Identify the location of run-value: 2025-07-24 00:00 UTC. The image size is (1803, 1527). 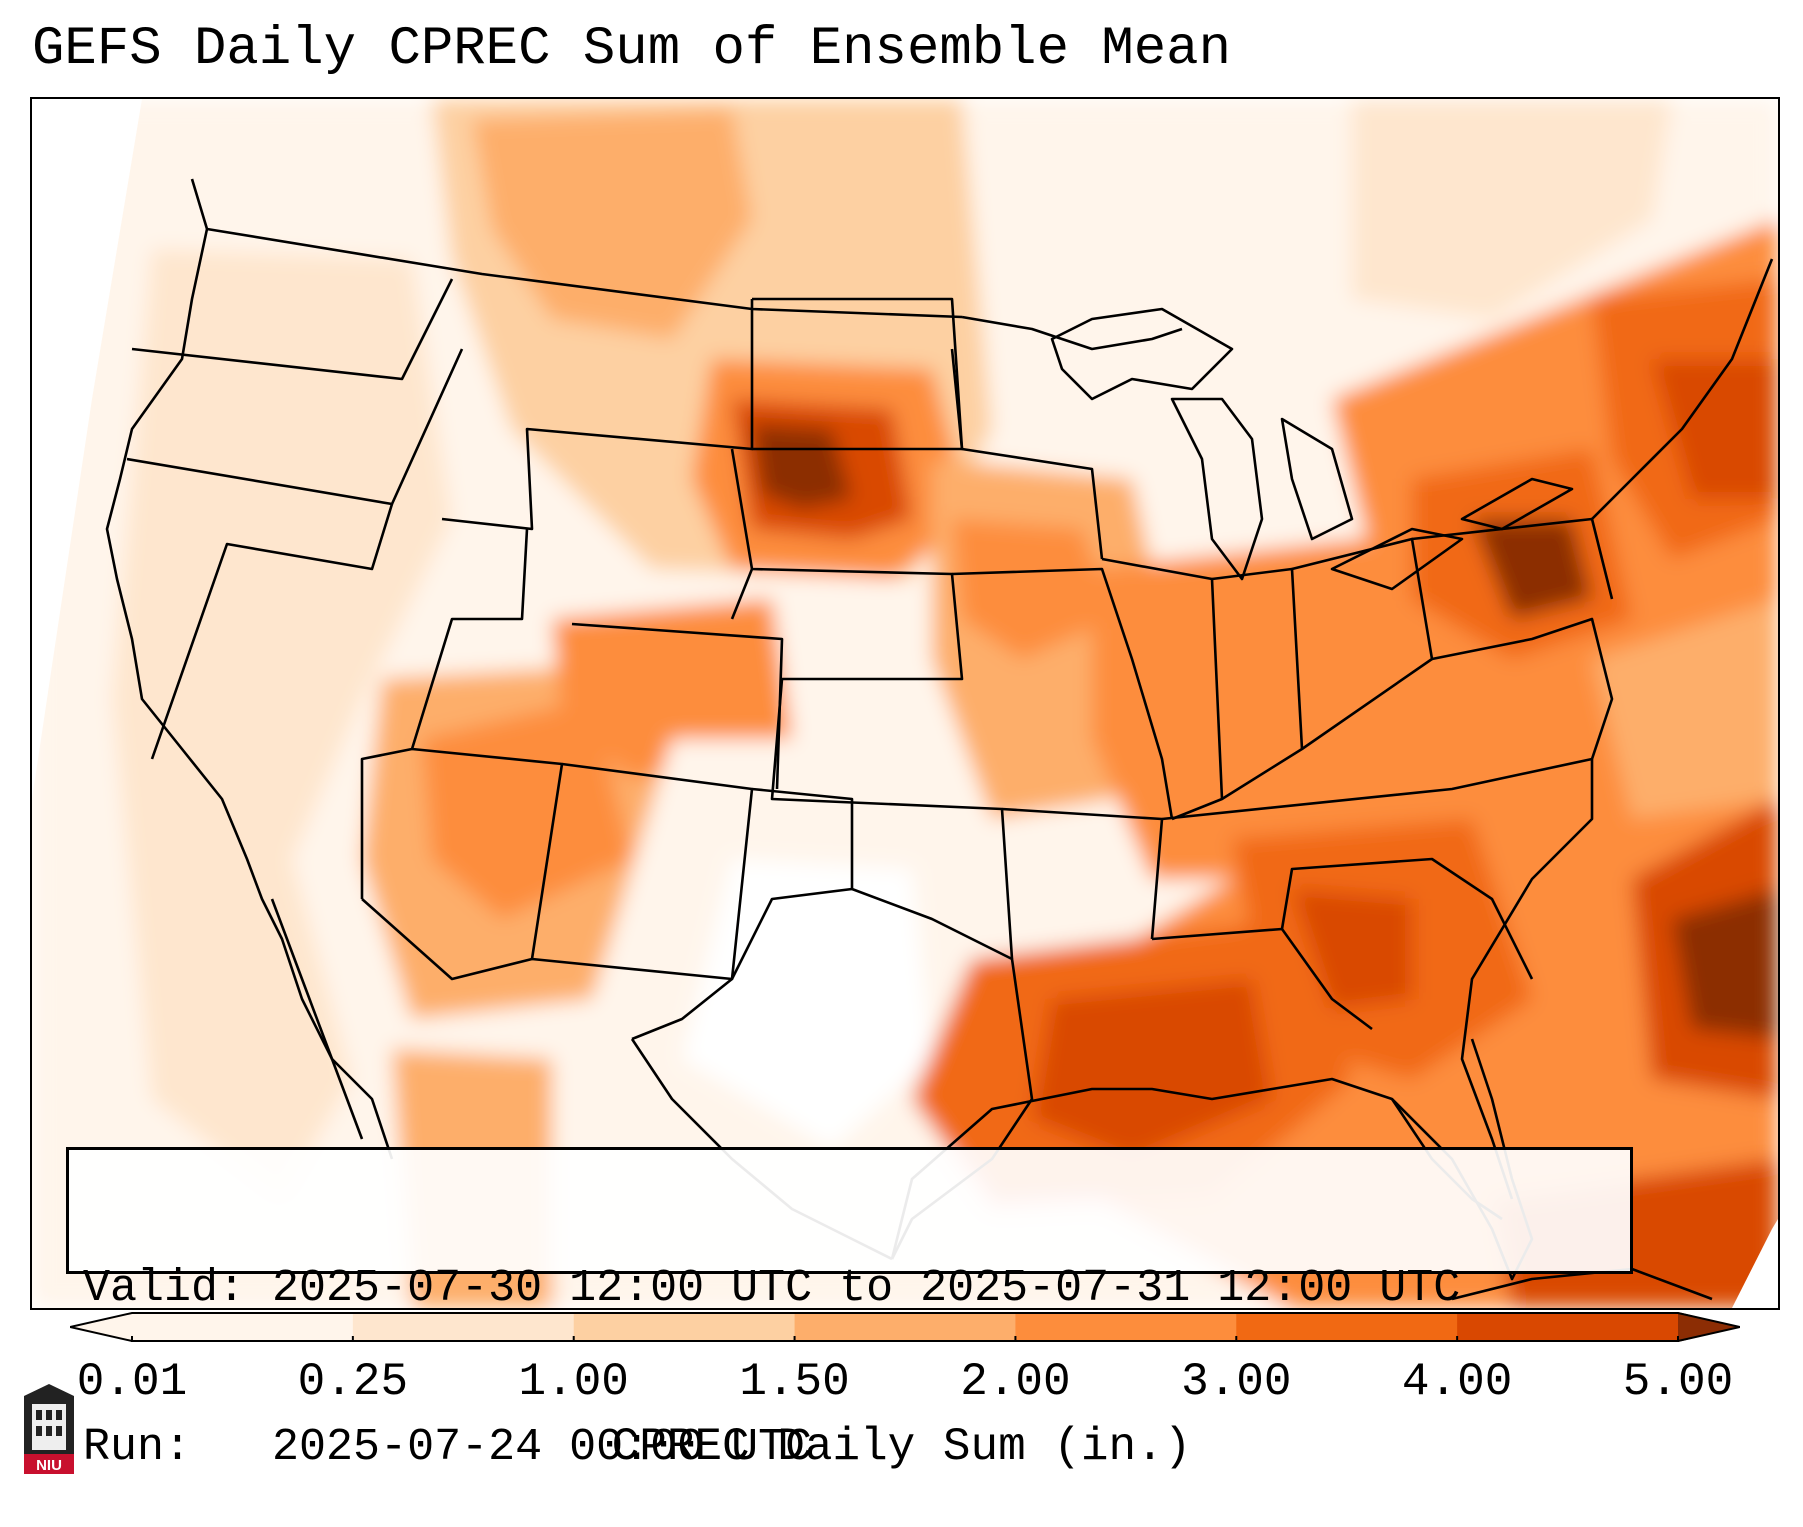
(542, 1447).